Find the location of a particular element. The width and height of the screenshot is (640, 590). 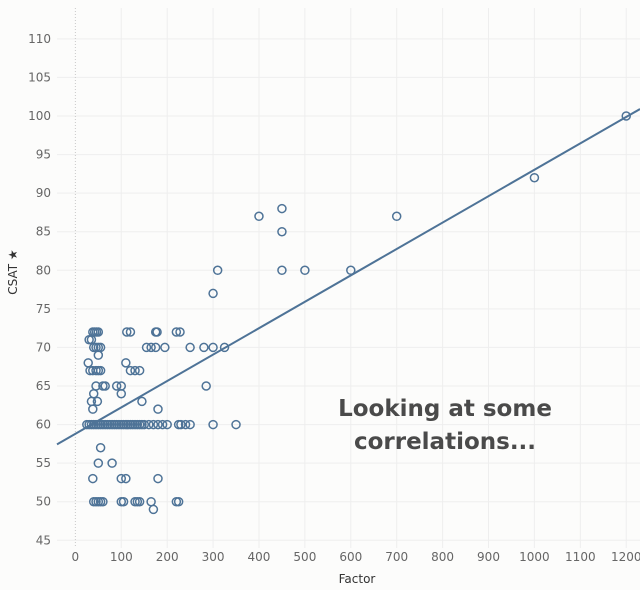

y-tick-label: 70 is located at coordinates (43, 347).